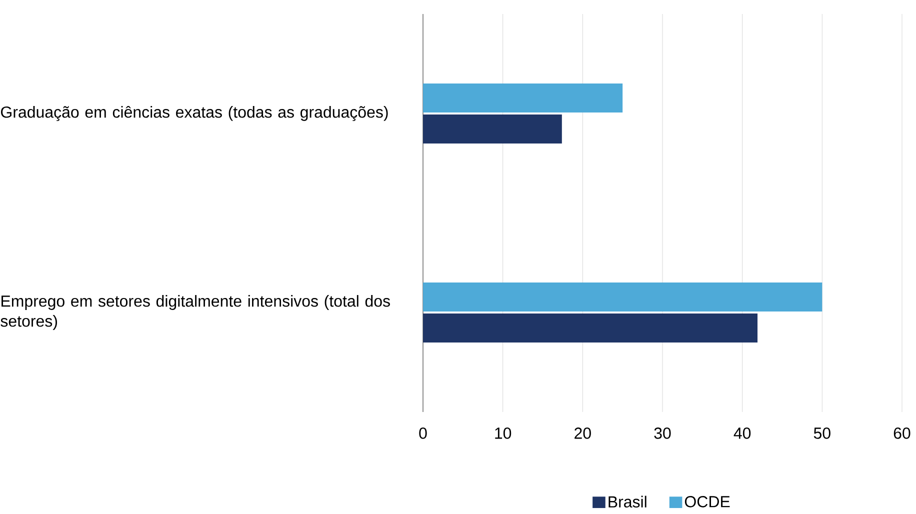  Describe the element at coordinates (503, 433) in the screenshot. I see `x-tick-label: 10` at that location.